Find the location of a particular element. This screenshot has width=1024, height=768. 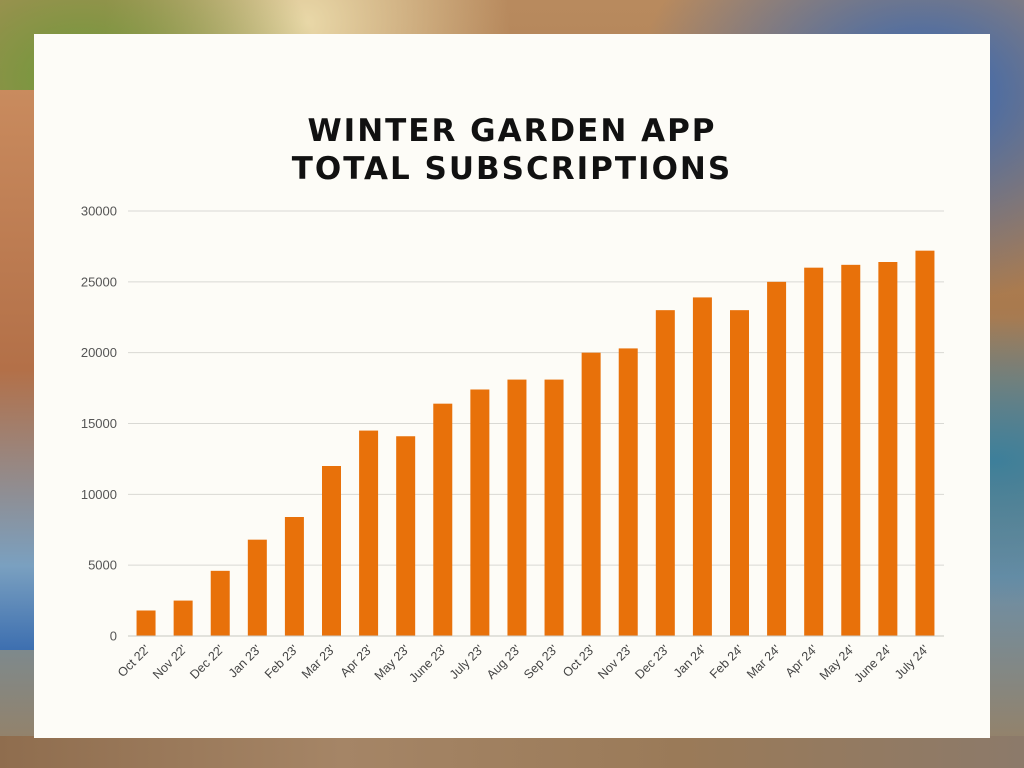

x-tick-label: July 23' is located at coordinates (467, 662).